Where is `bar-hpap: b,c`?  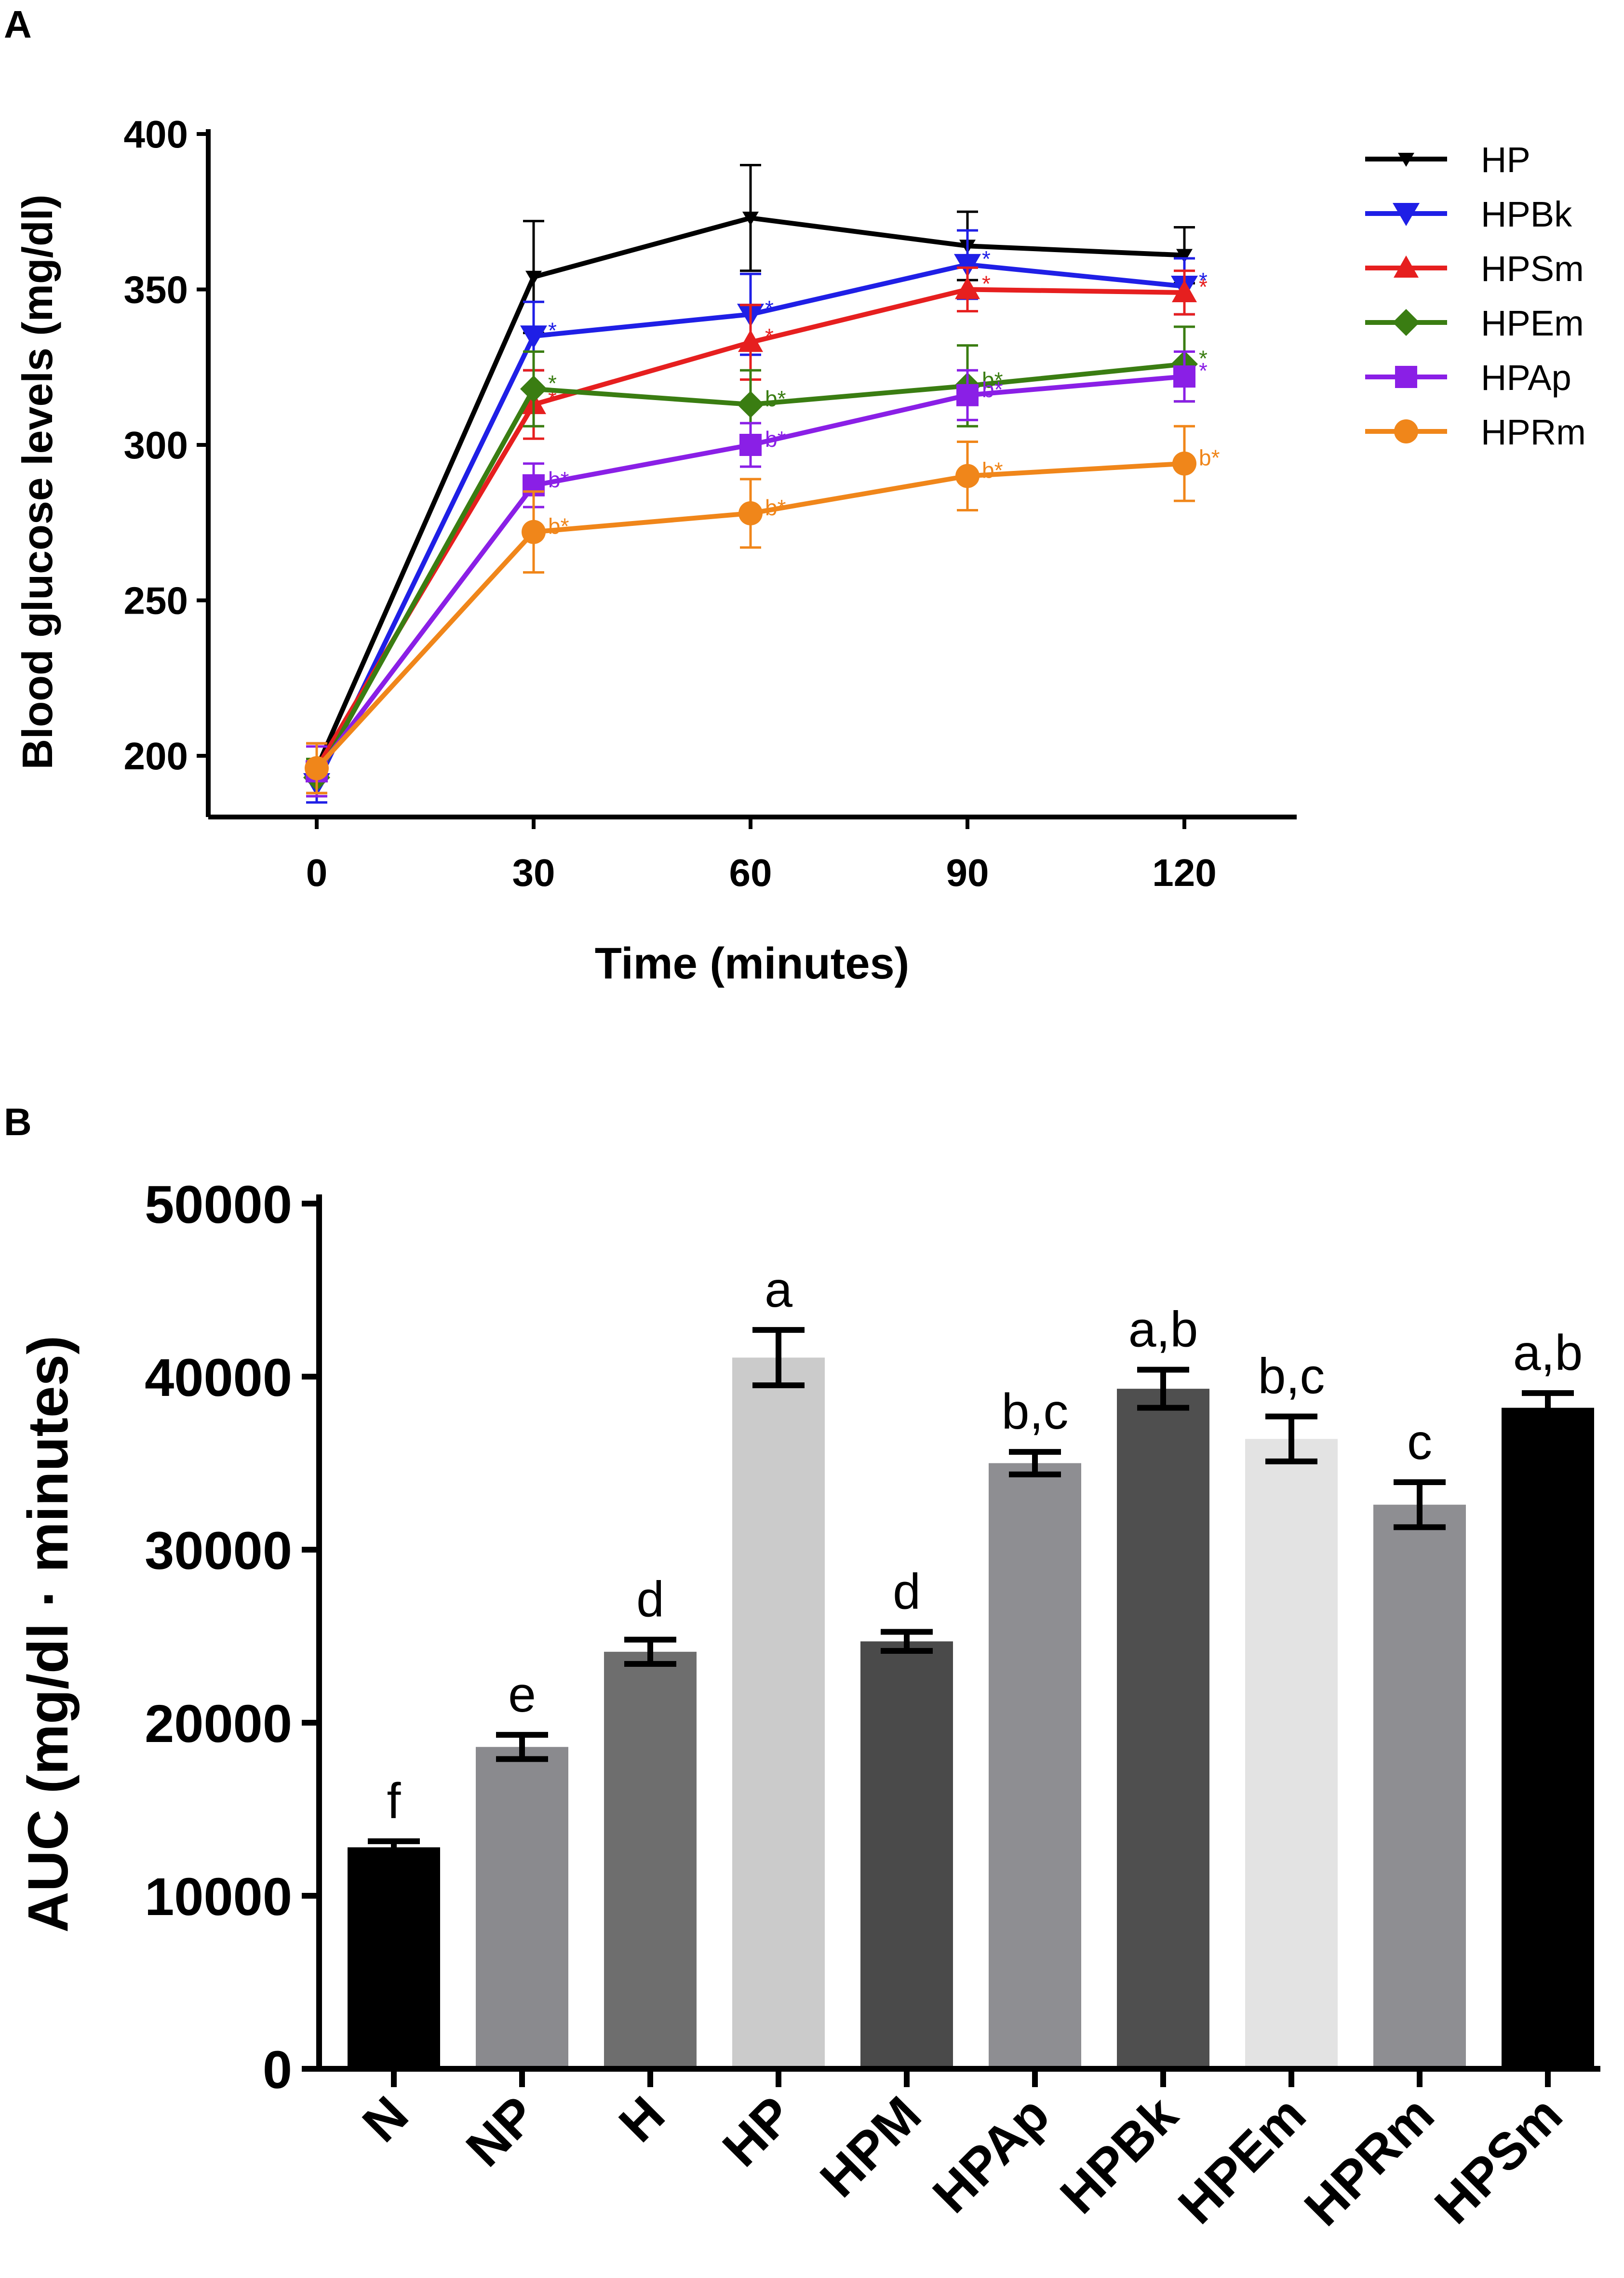
bar-hpap: b,c is located at coordinates (1035, 1726).